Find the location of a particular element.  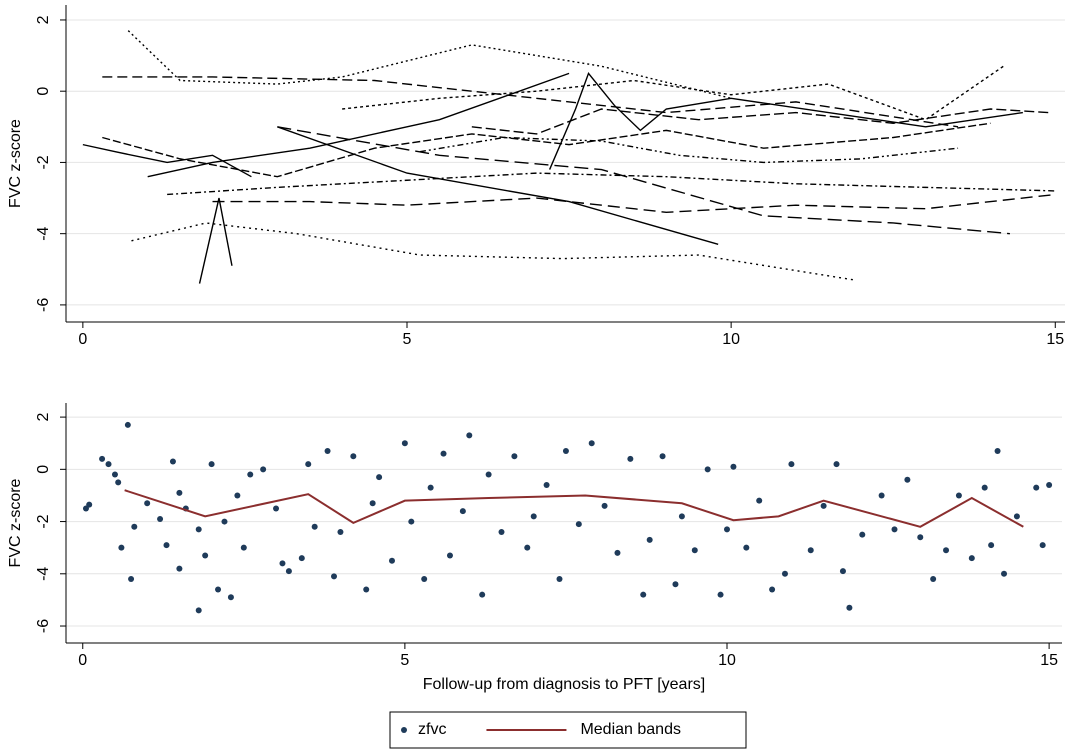

y-tick-label: 2 is located at coordinates (43, 19).